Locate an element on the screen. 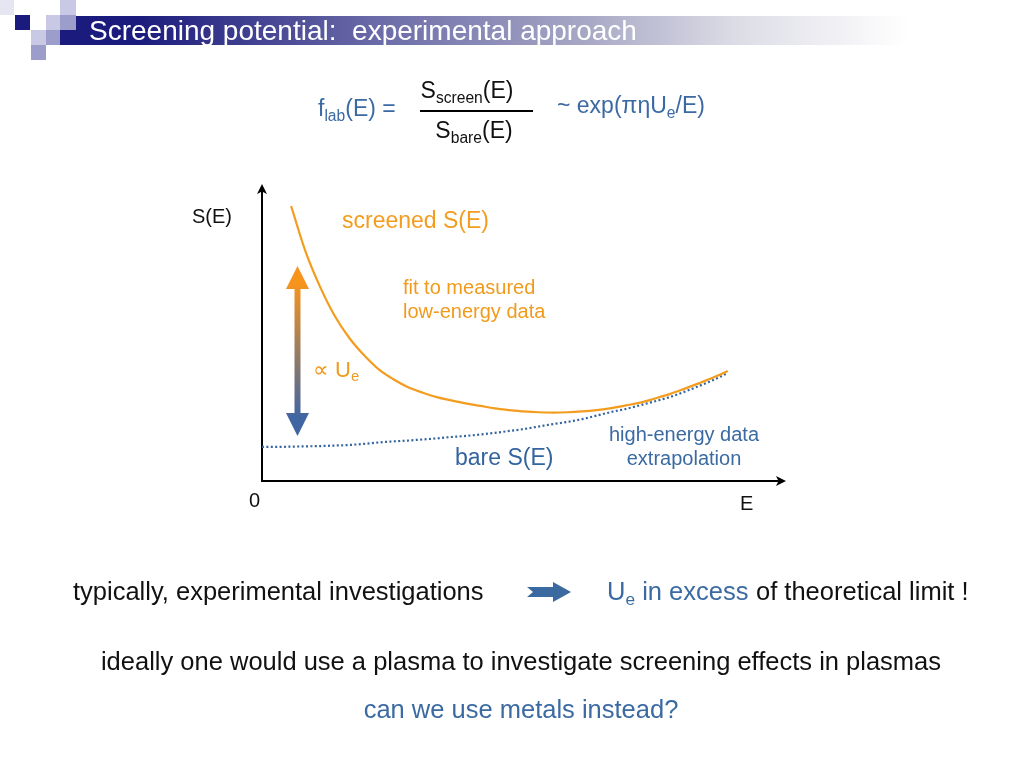 The image size is (1024, 768). annotation: high-energy data extrapolation is located at coordinates (684, 446).